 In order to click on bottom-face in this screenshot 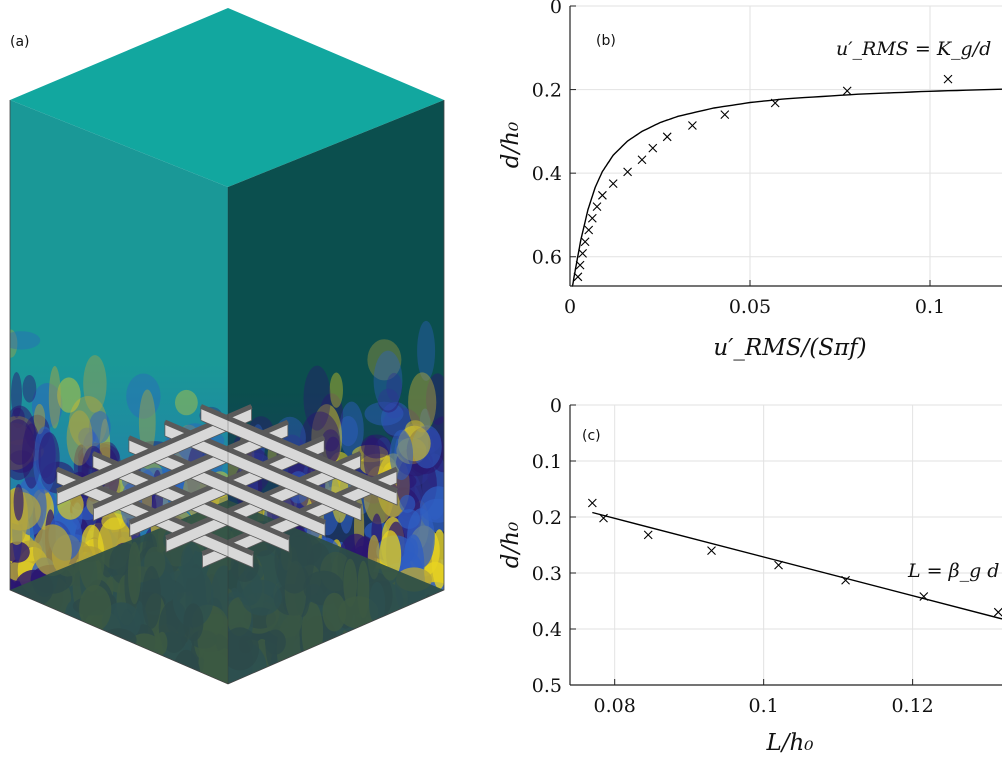, I will do `click(227, 592)`.